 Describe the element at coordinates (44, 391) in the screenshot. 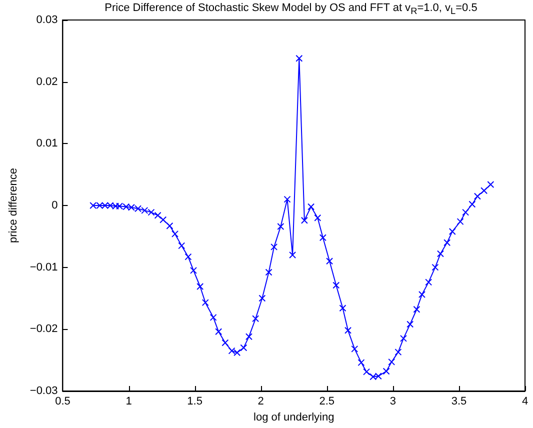

I see `y-tick-label: −0.03` at that location.